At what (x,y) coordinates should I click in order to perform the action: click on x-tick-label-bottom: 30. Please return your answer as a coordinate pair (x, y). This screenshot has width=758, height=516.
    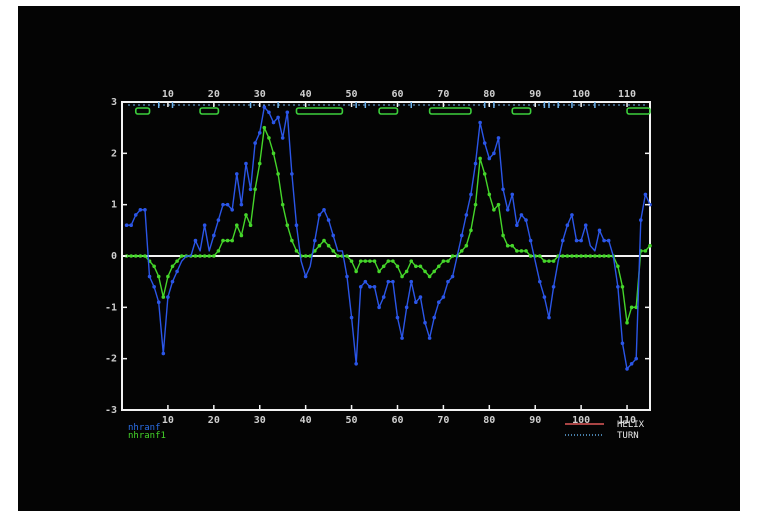
    Looking at the image, I should click on (260, 420).